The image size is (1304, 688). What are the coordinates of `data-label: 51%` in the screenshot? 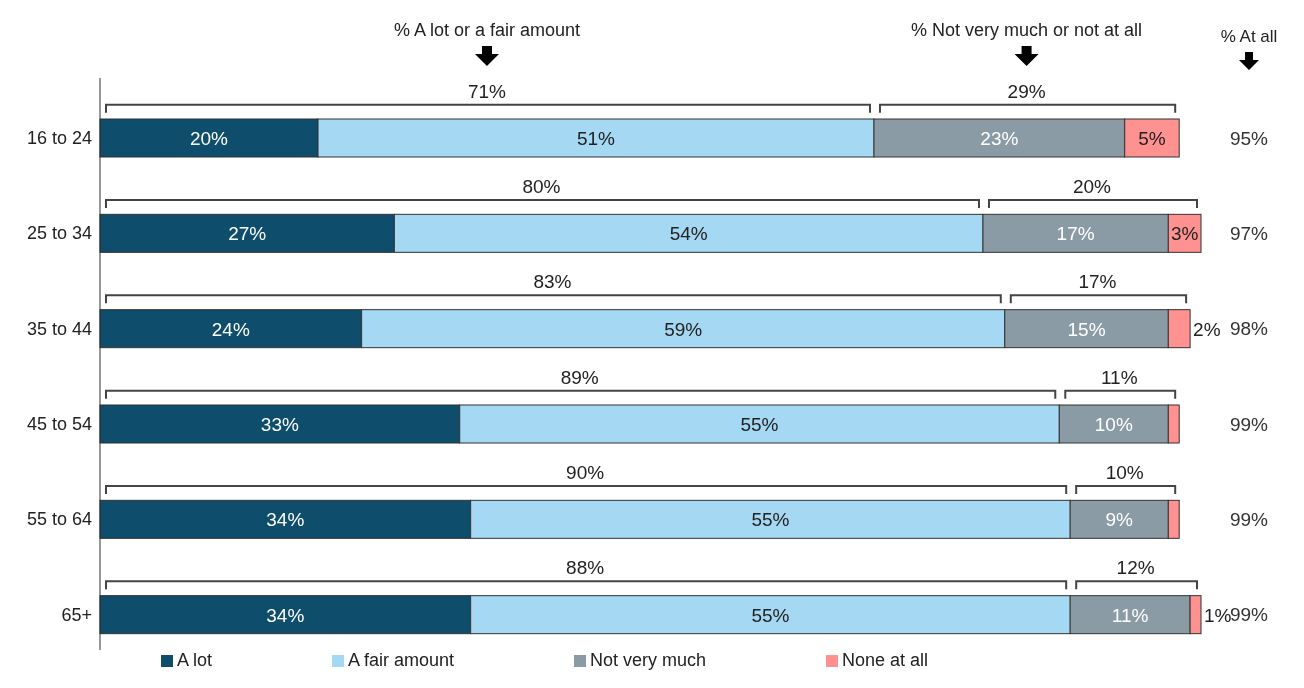 It's located at (596, 138).